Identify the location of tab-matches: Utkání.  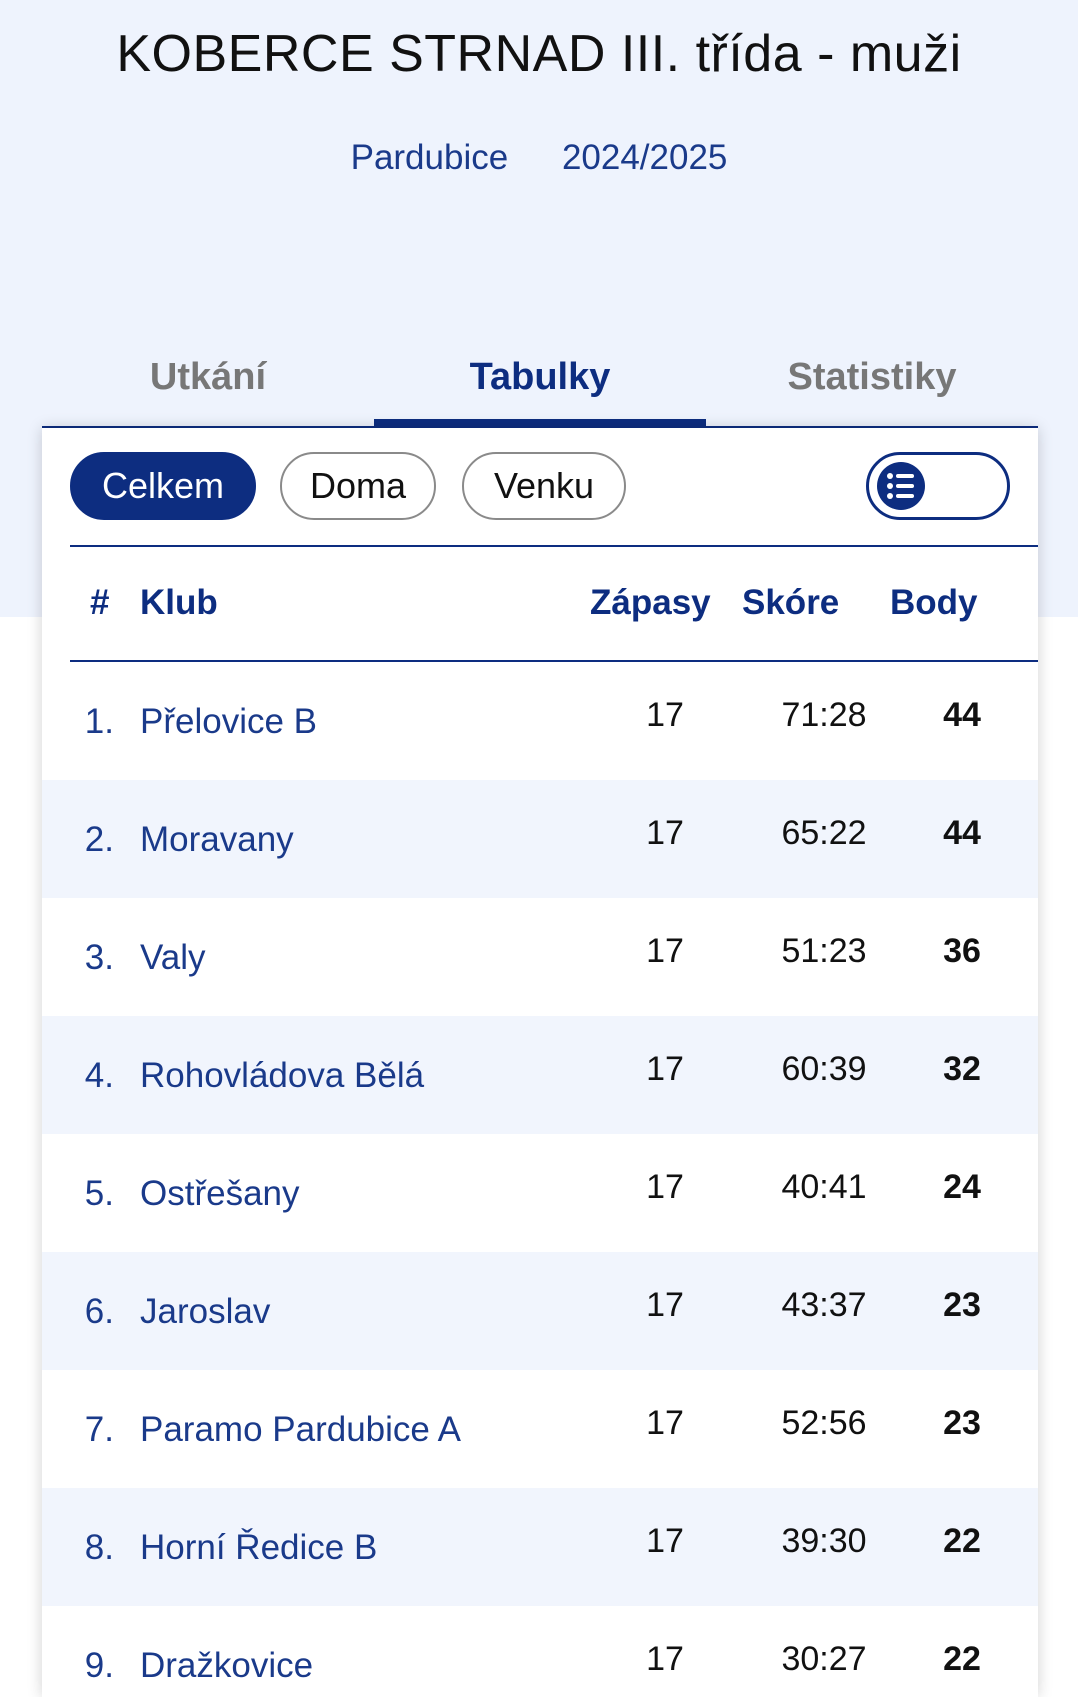
(208, 377).